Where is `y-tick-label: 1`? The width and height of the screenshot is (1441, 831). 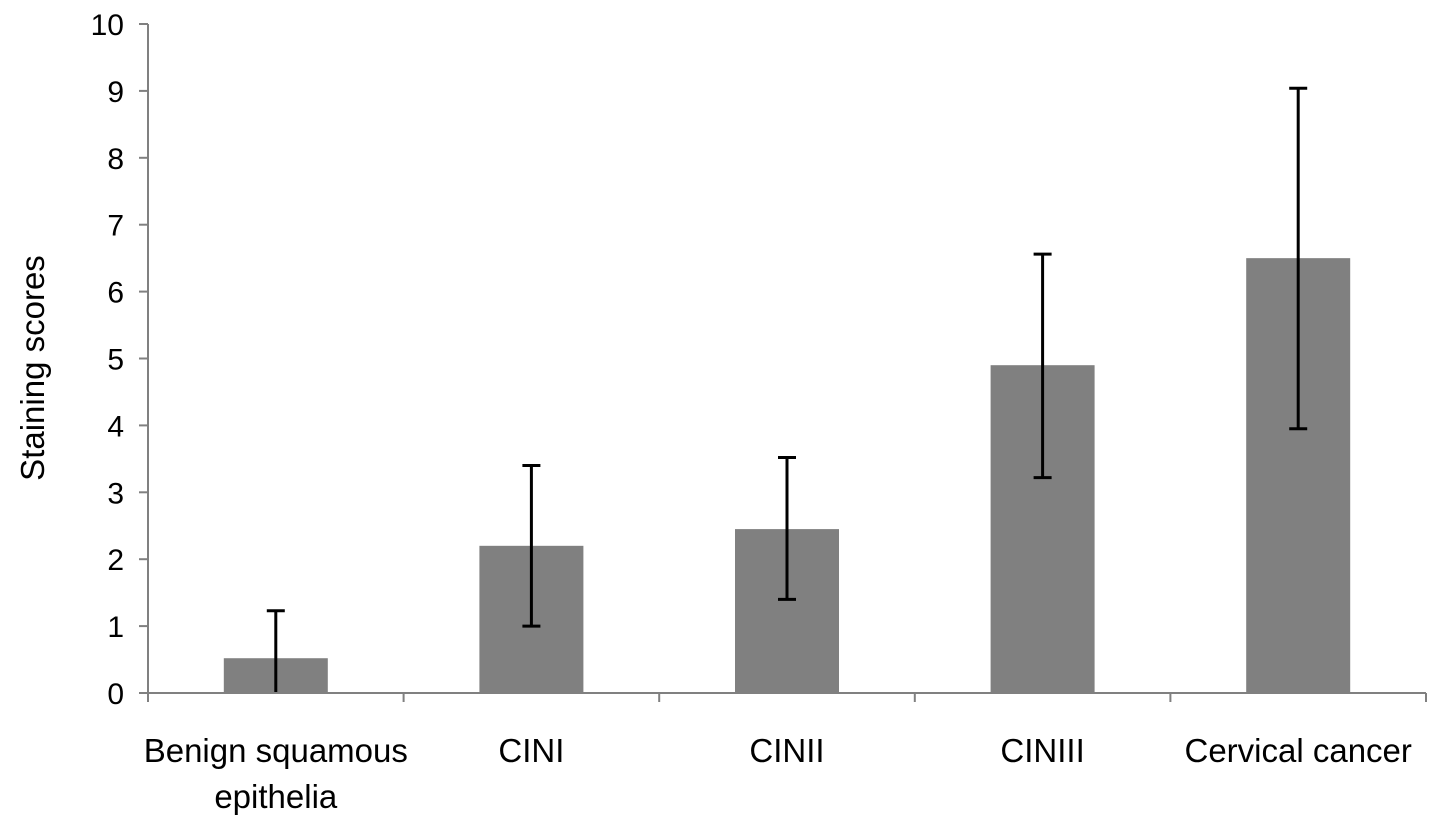 y-tick-label: 1 is located at coordinates (115, 627).